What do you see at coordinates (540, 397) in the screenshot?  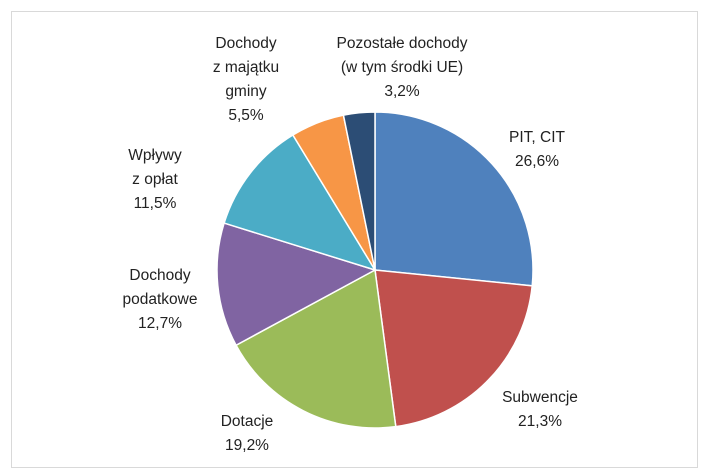 I see `category-label: Subwencje` at bounding box center [540, 397].